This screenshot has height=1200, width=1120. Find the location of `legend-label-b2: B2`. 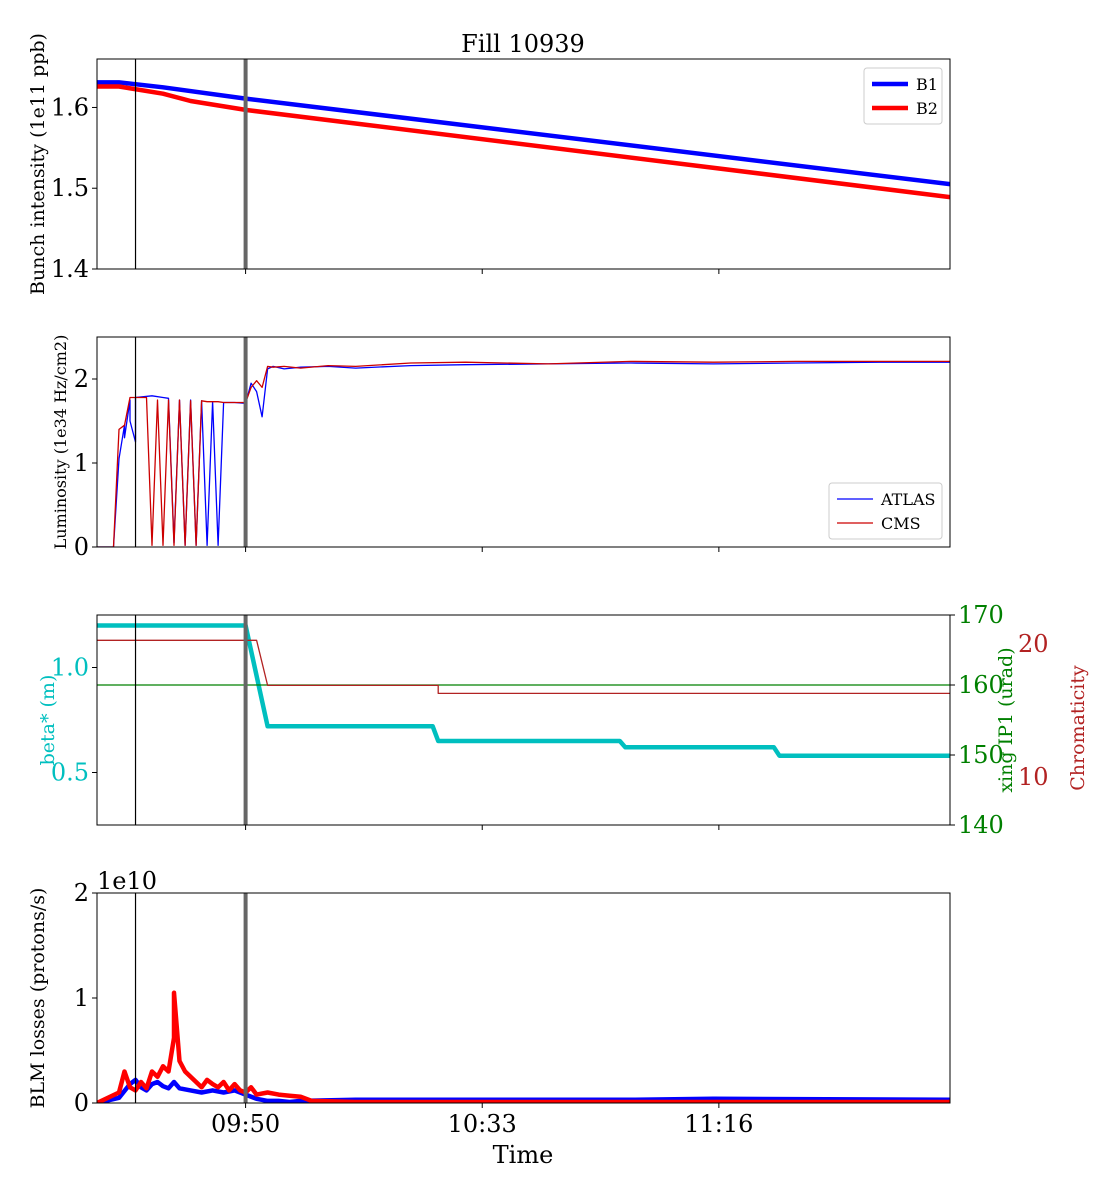

legend-label-b2: B2 is located at coordinates (927, 108).